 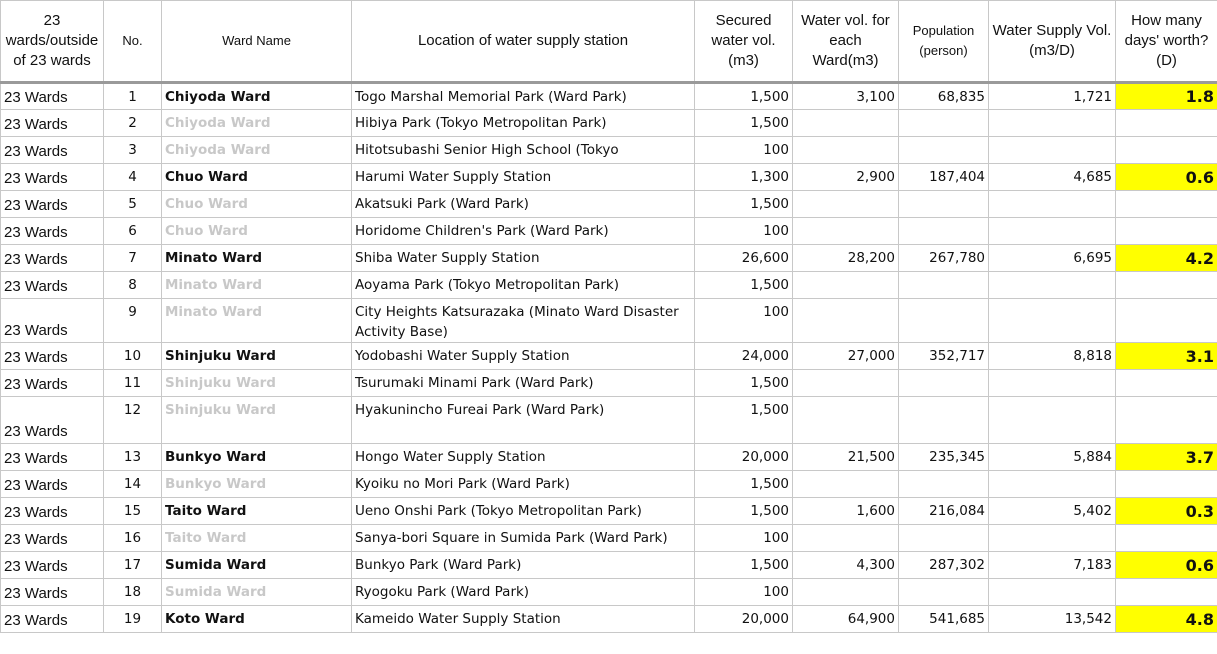 I want to click on table-cell: 10, so click(x=132, y=356).